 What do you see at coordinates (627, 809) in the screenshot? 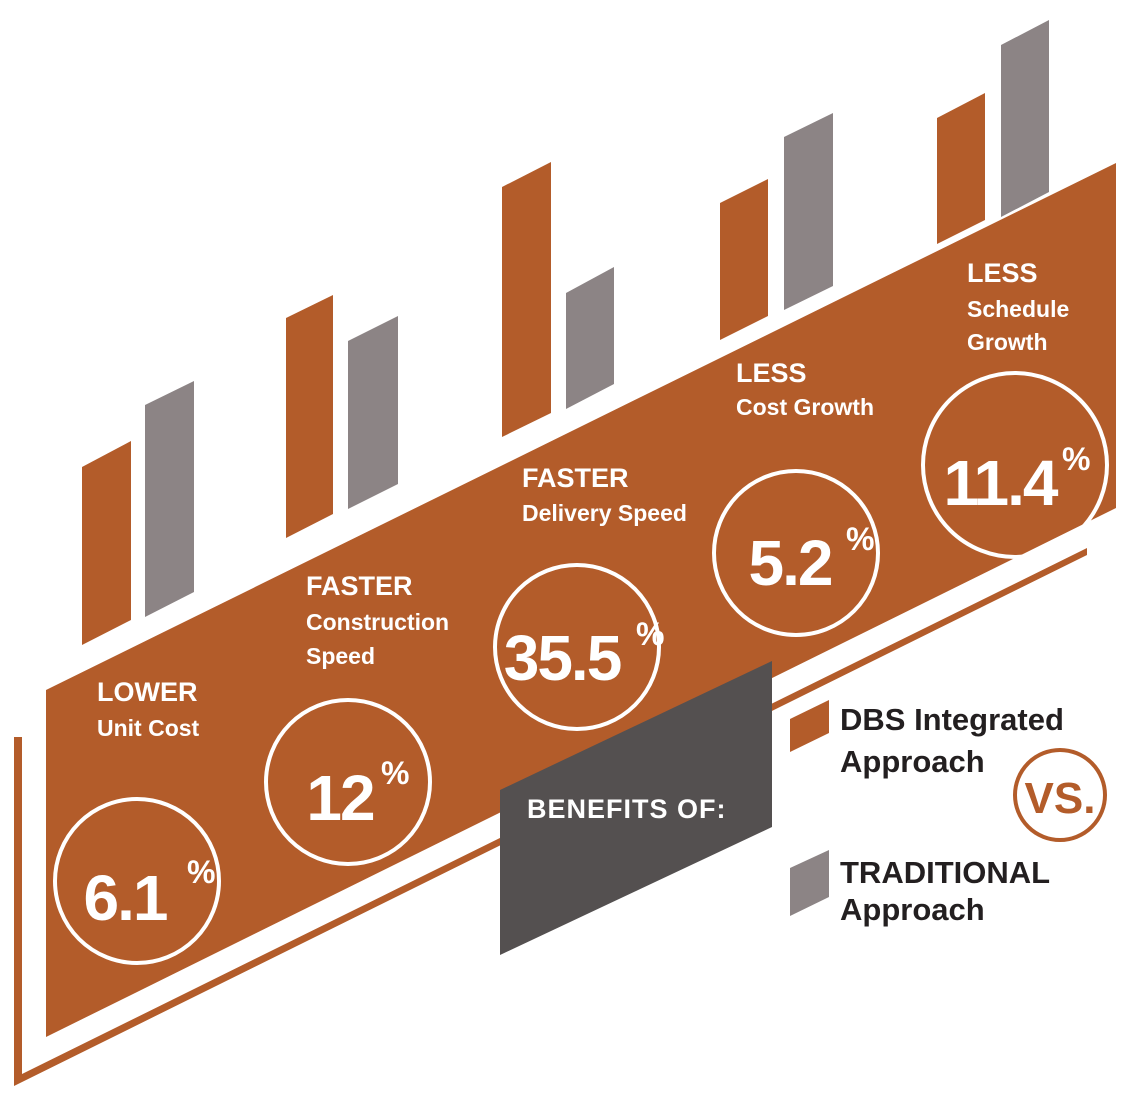
I see `ribbon-text: BENEFITS OF:` at bounding box center [627, 809].